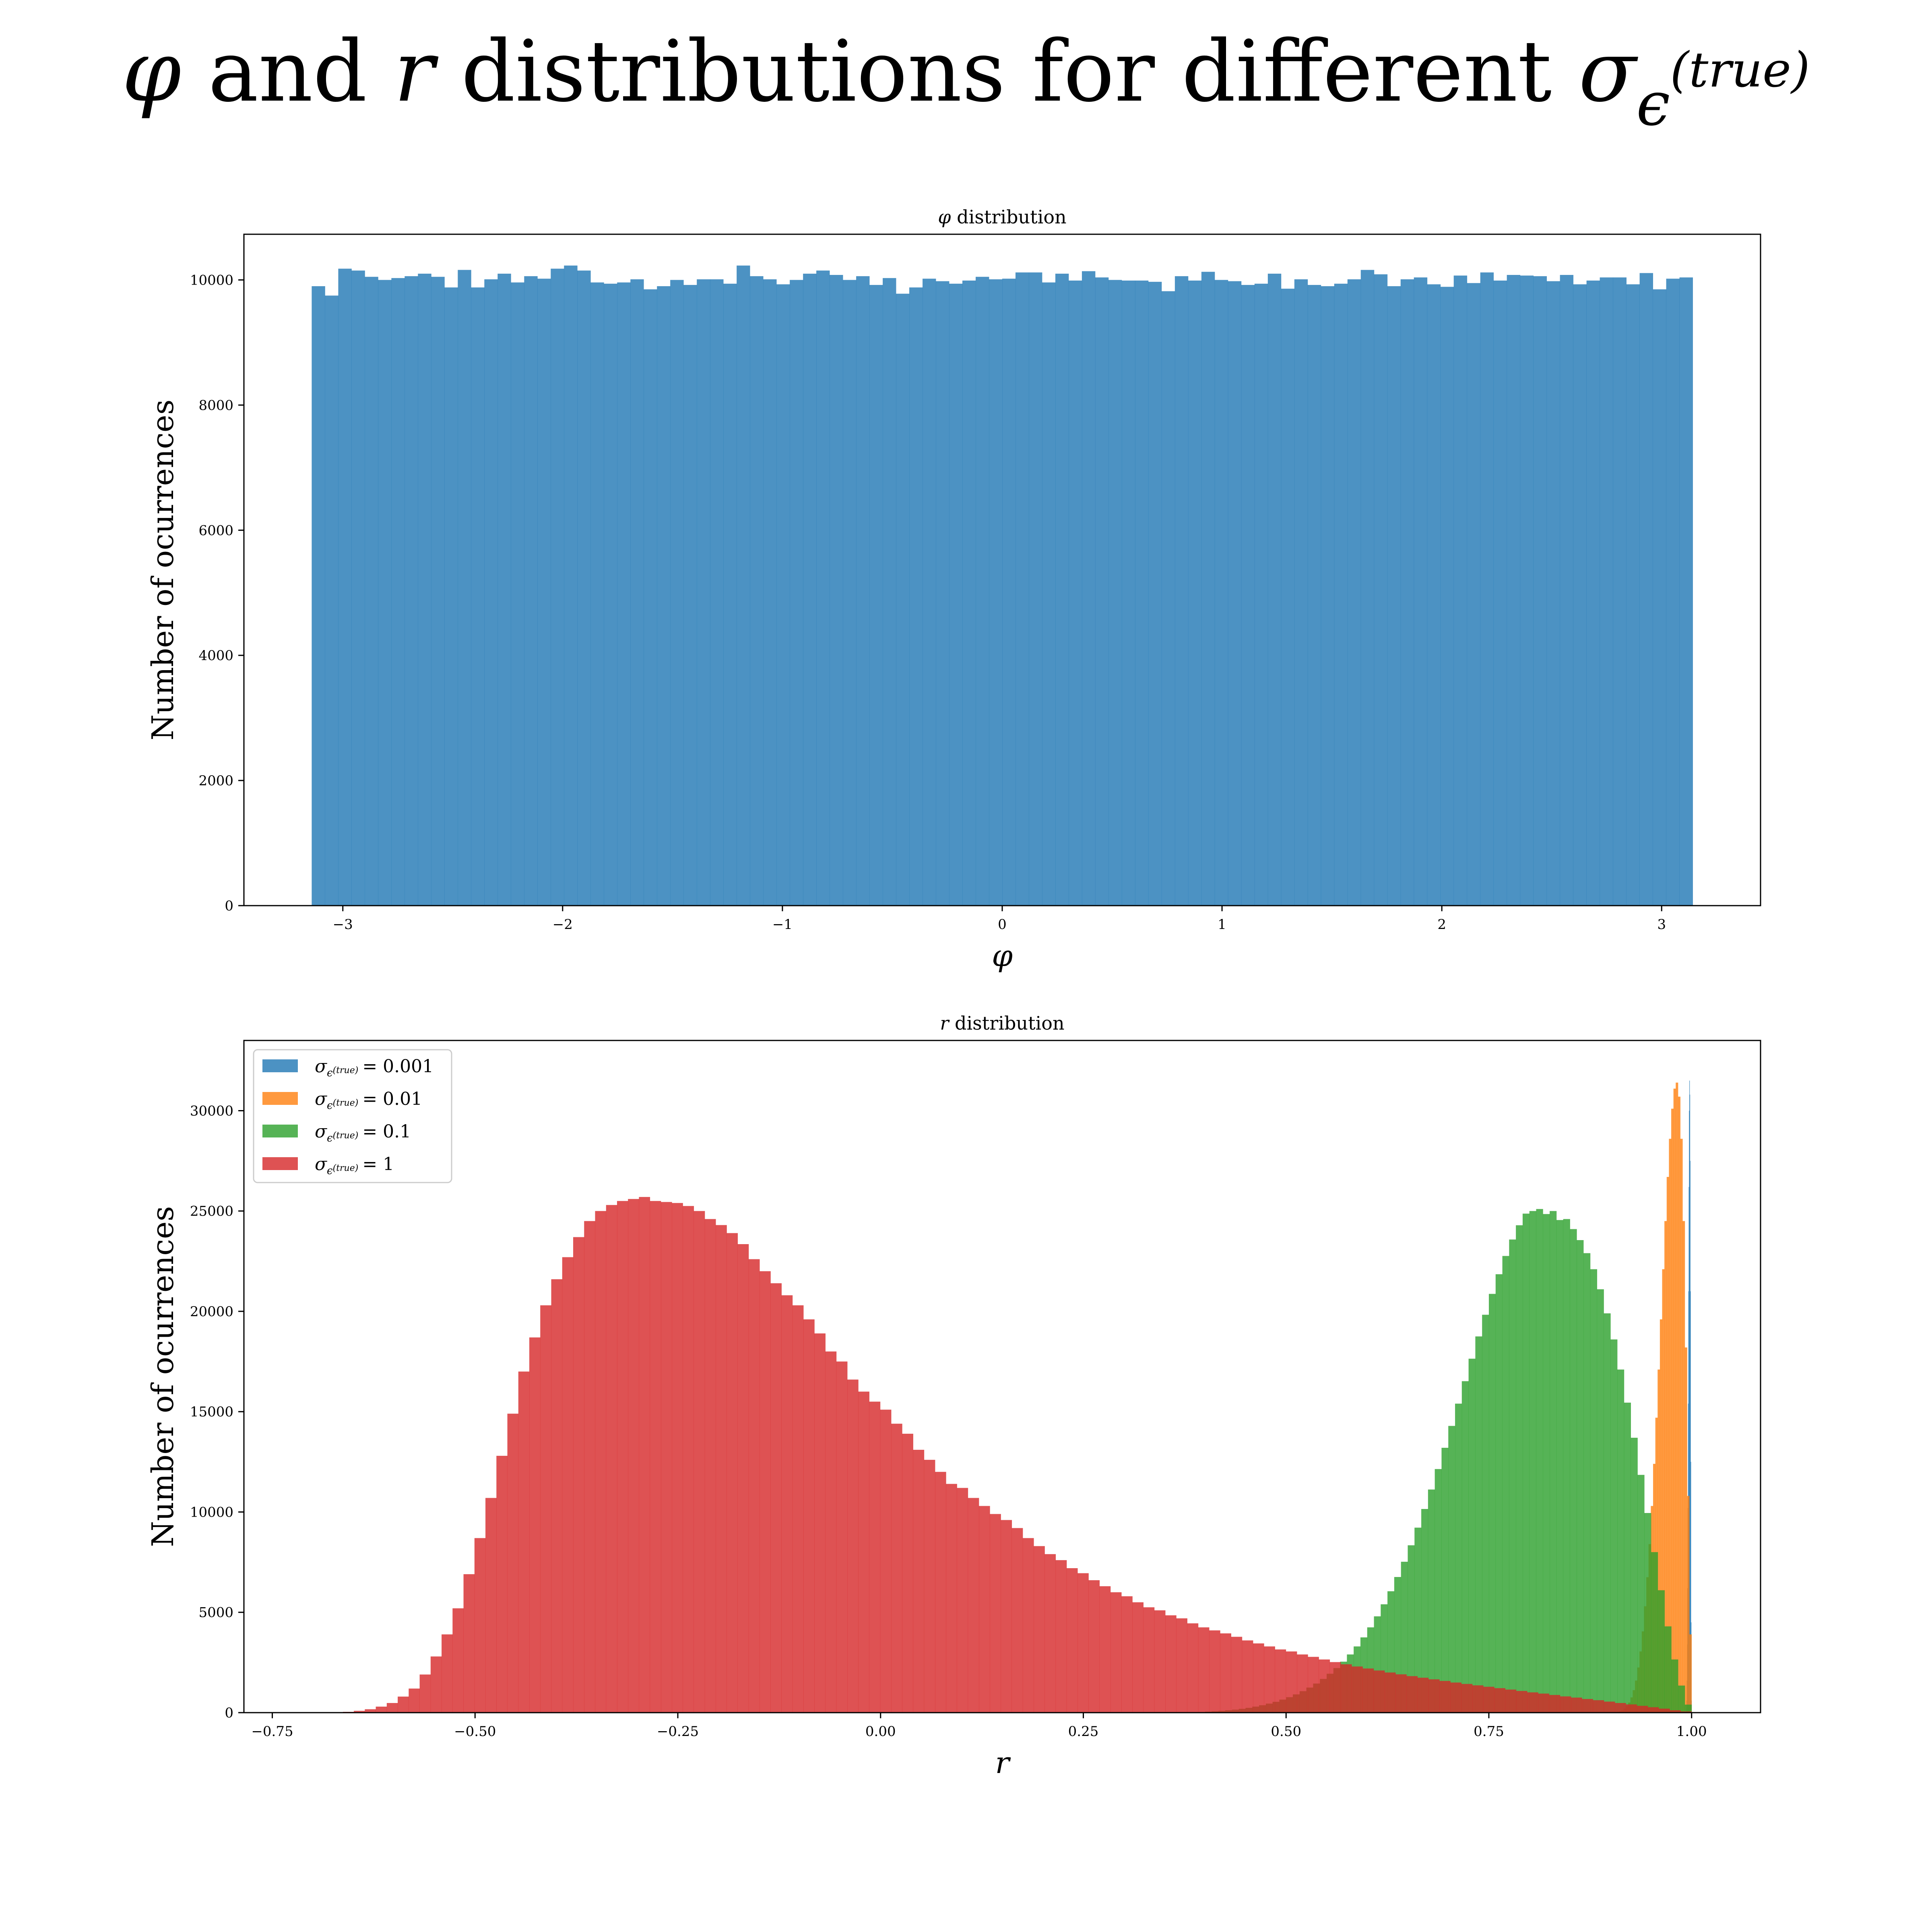  Describe the element at coordinates (1002, 925) in the screenshot. I see `phi-xtick-label: 0` at that location.